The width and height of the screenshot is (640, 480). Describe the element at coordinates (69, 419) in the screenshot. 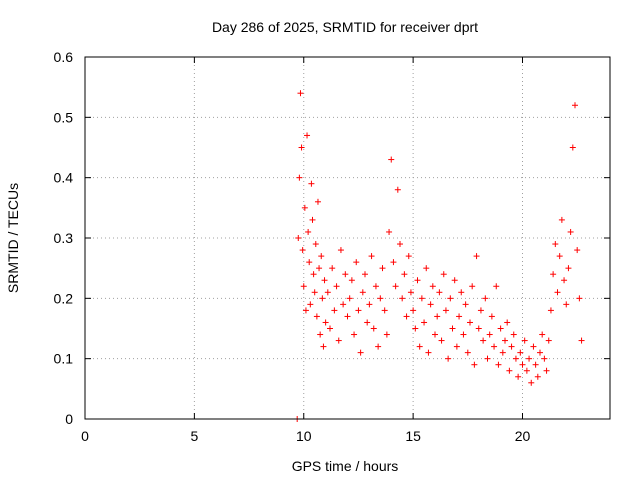

I see `y-tick-label: 0` at that location.